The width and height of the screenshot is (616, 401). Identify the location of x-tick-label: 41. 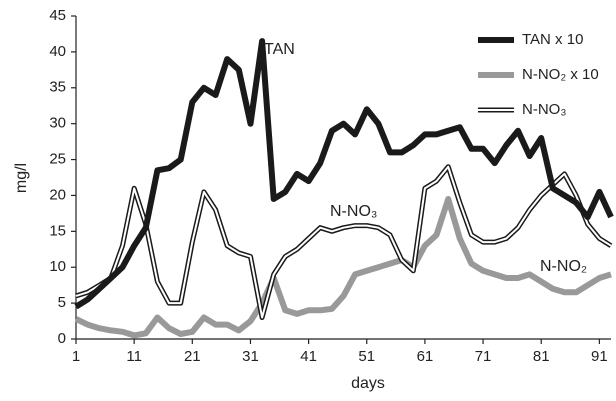
(308, 356).